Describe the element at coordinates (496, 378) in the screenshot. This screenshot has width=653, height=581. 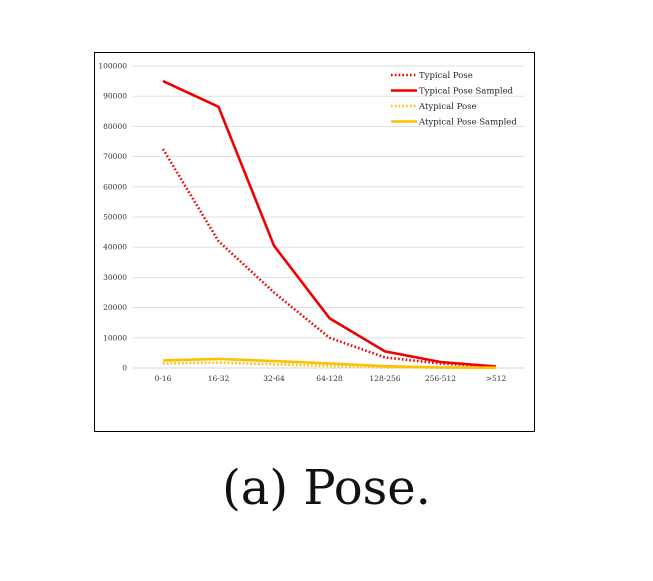
I see `x-tick-label: >512` at that location.